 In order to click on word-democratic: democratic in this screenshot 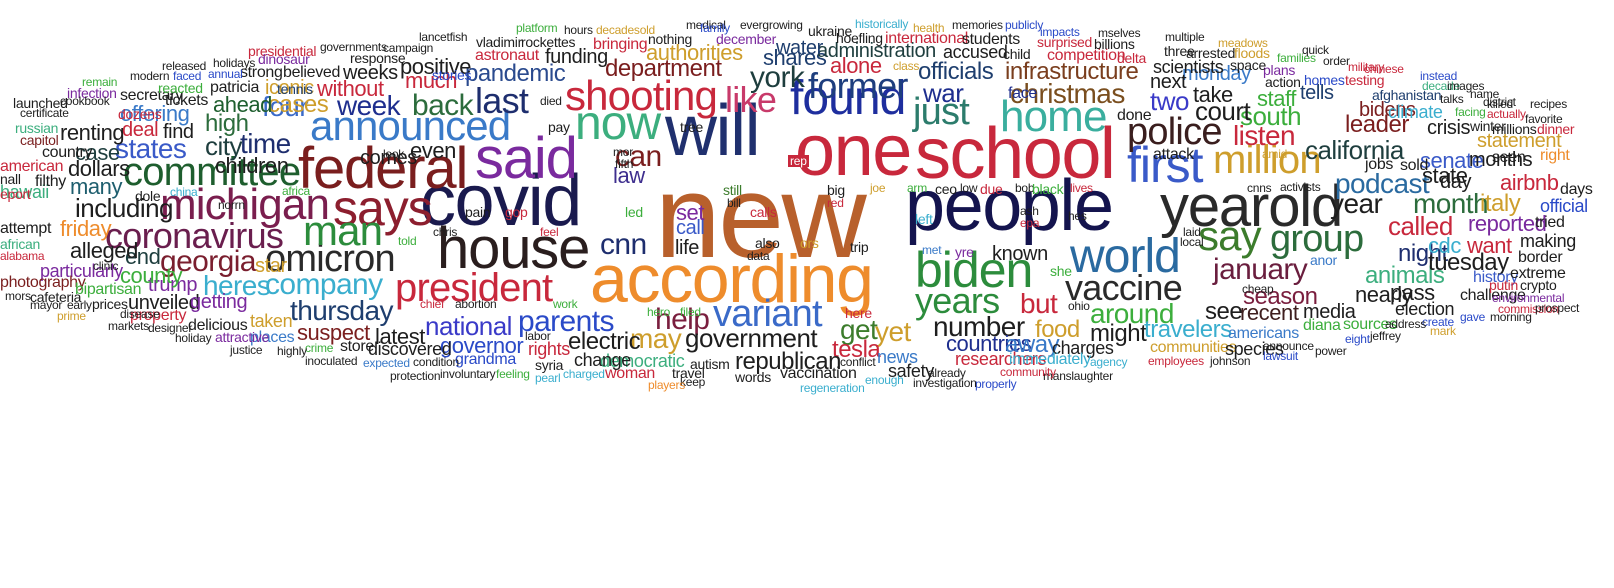, I will do `click(642, 361)`.